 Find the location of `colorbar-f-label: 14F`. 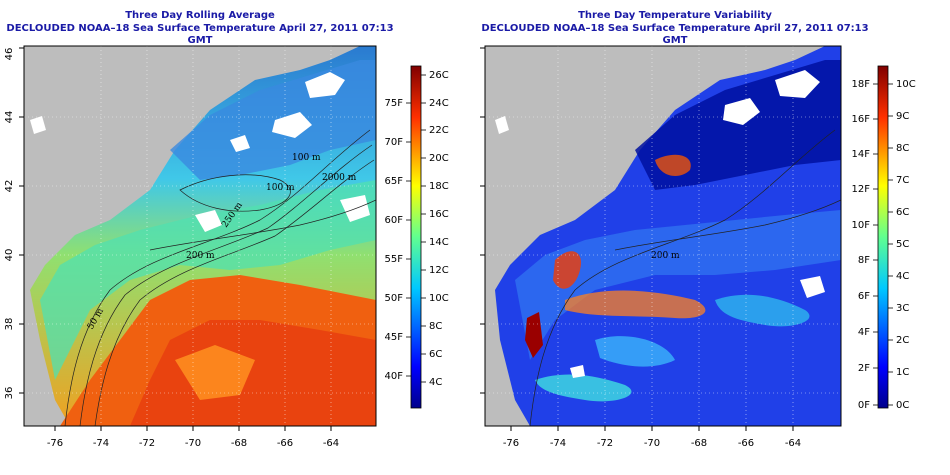

colorbar-f-label: 14F is located at coordinates (861, 154).